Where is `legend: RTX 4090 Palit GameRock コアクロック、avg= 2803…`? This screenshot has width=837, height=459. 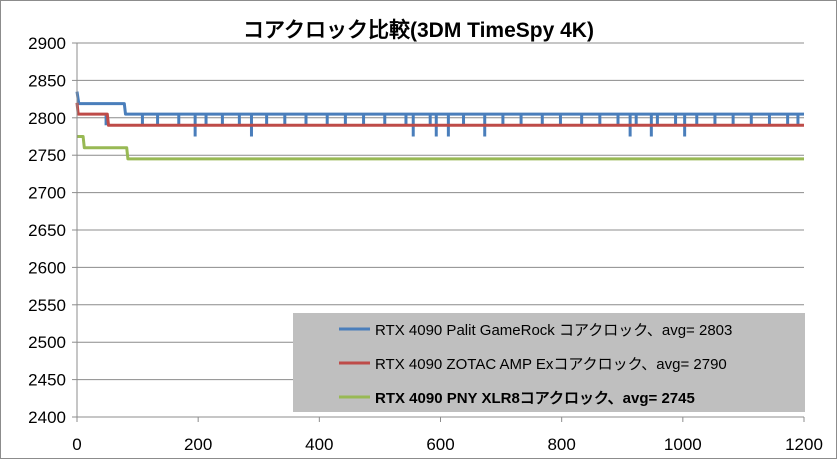
legend: RTX 4090 Palit GameRock コアクロック、avg= 2803… is located at coordinates (549, 362).